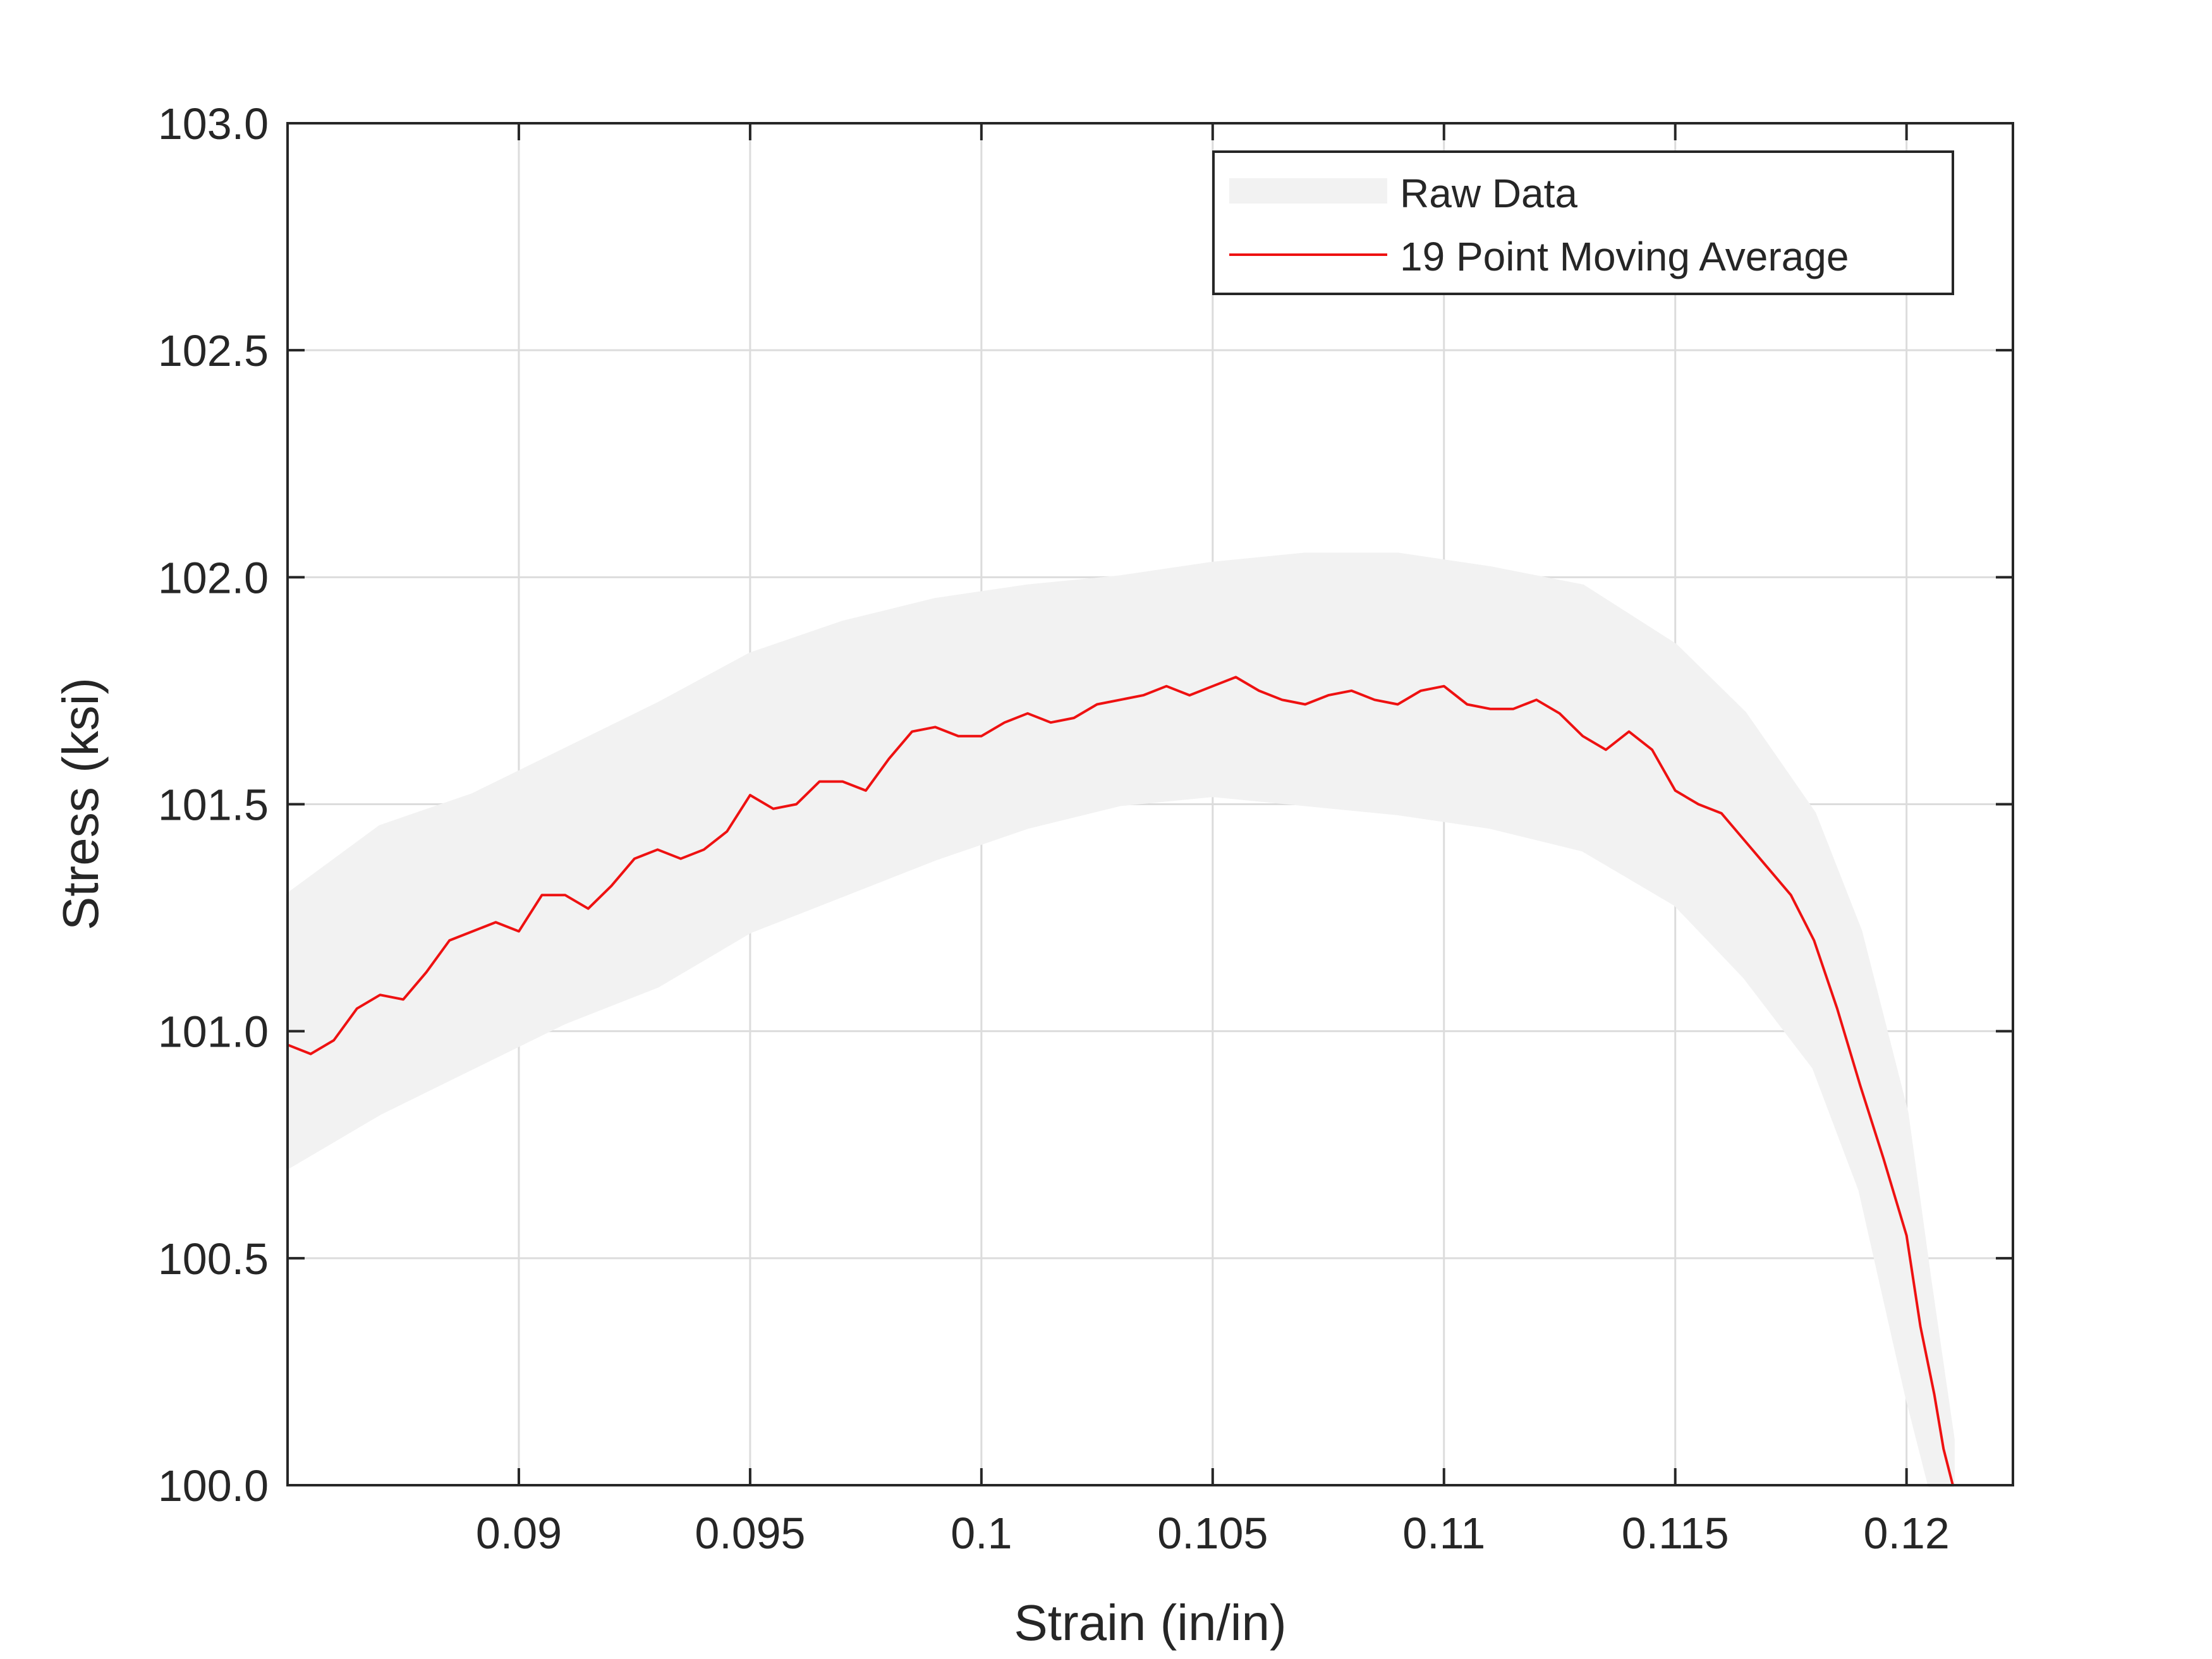  I want to click on x-tick-label: 0.1, so click(981, 1533).